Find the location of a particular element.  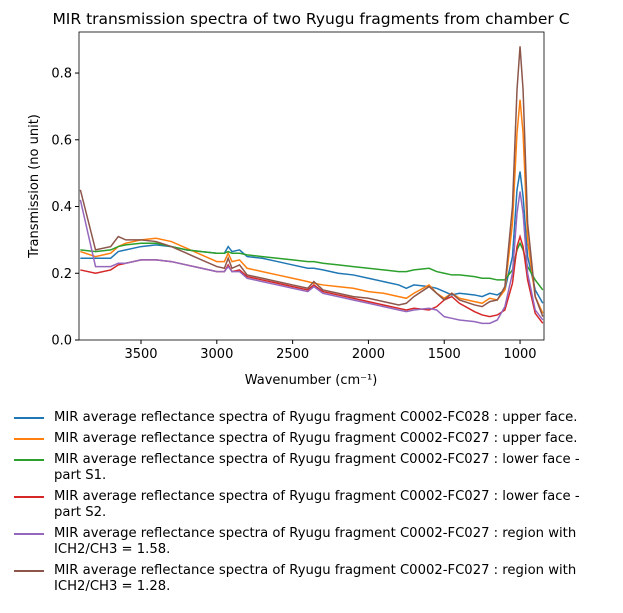

y-tick-label: 0.0 is located at coordinates (61, 341).